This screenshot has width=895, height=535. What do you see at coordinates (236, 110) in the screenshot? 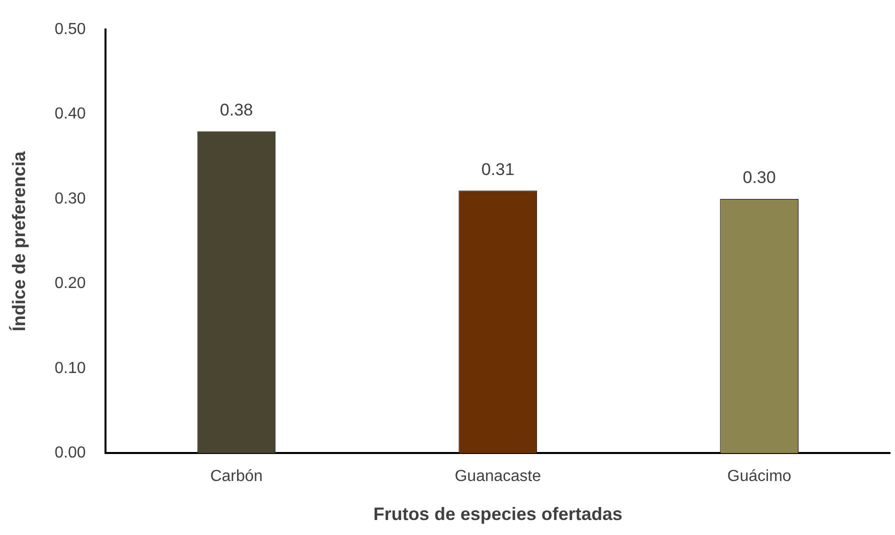
I see `data-label: 0.38` at bounding box center [236, 110].